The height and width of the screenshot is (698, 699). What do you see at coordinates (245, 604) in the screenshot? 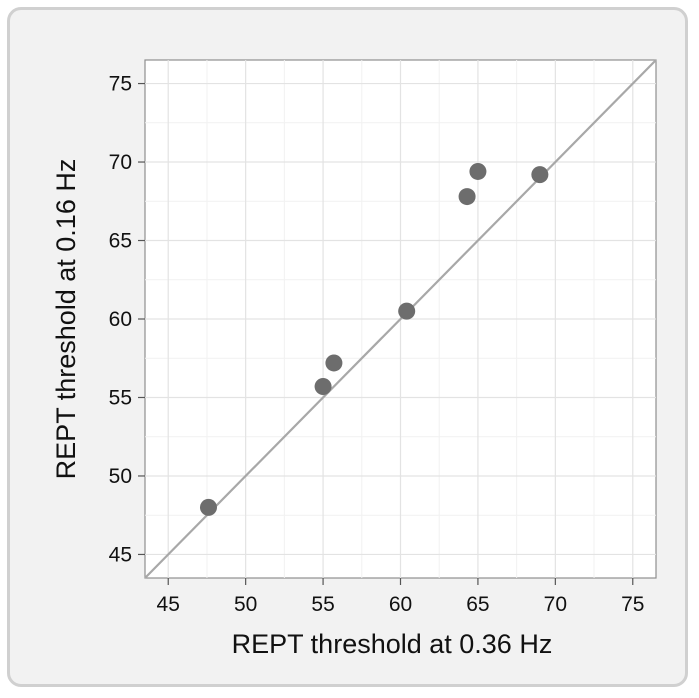
I see `x-tick-label: 50` at bounding box center [245, 604].